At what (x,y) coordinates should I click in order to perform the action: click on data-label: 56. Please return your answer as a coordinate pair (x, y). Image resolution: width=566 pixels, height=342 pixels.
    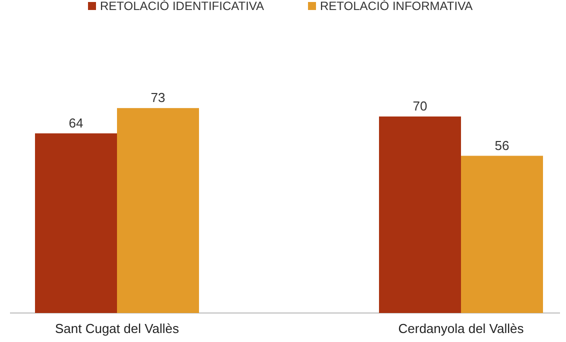
    Looking at the image, I should click on (502, 145).